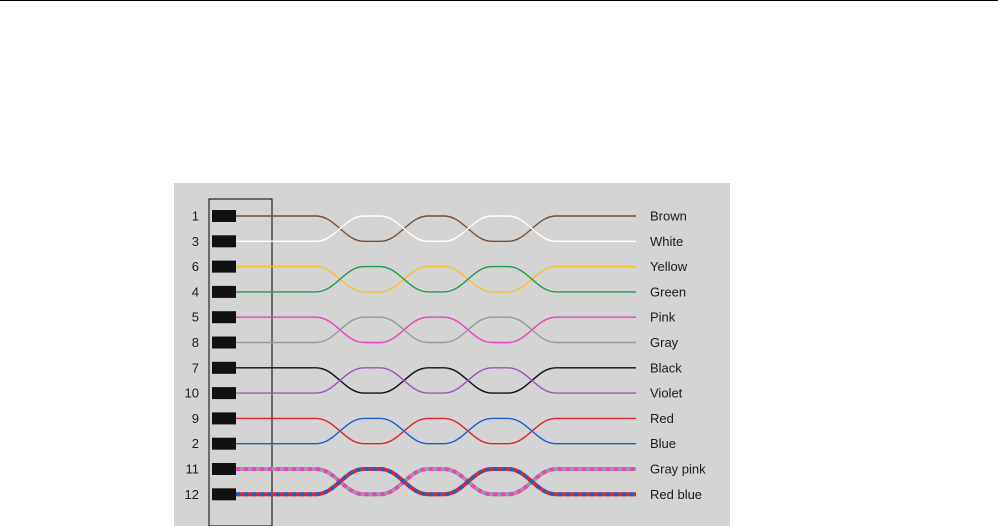 The image size is (998, 526). Describe the element at coordinates (240, 362) in the screenshot. I see `connector-frame` at that location.